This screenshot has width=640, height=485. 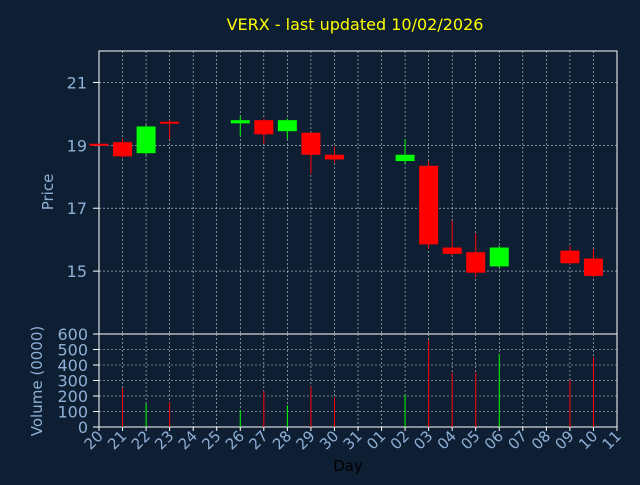 I want to click on volume-tick-label: 0, so click(x=83, y=427).